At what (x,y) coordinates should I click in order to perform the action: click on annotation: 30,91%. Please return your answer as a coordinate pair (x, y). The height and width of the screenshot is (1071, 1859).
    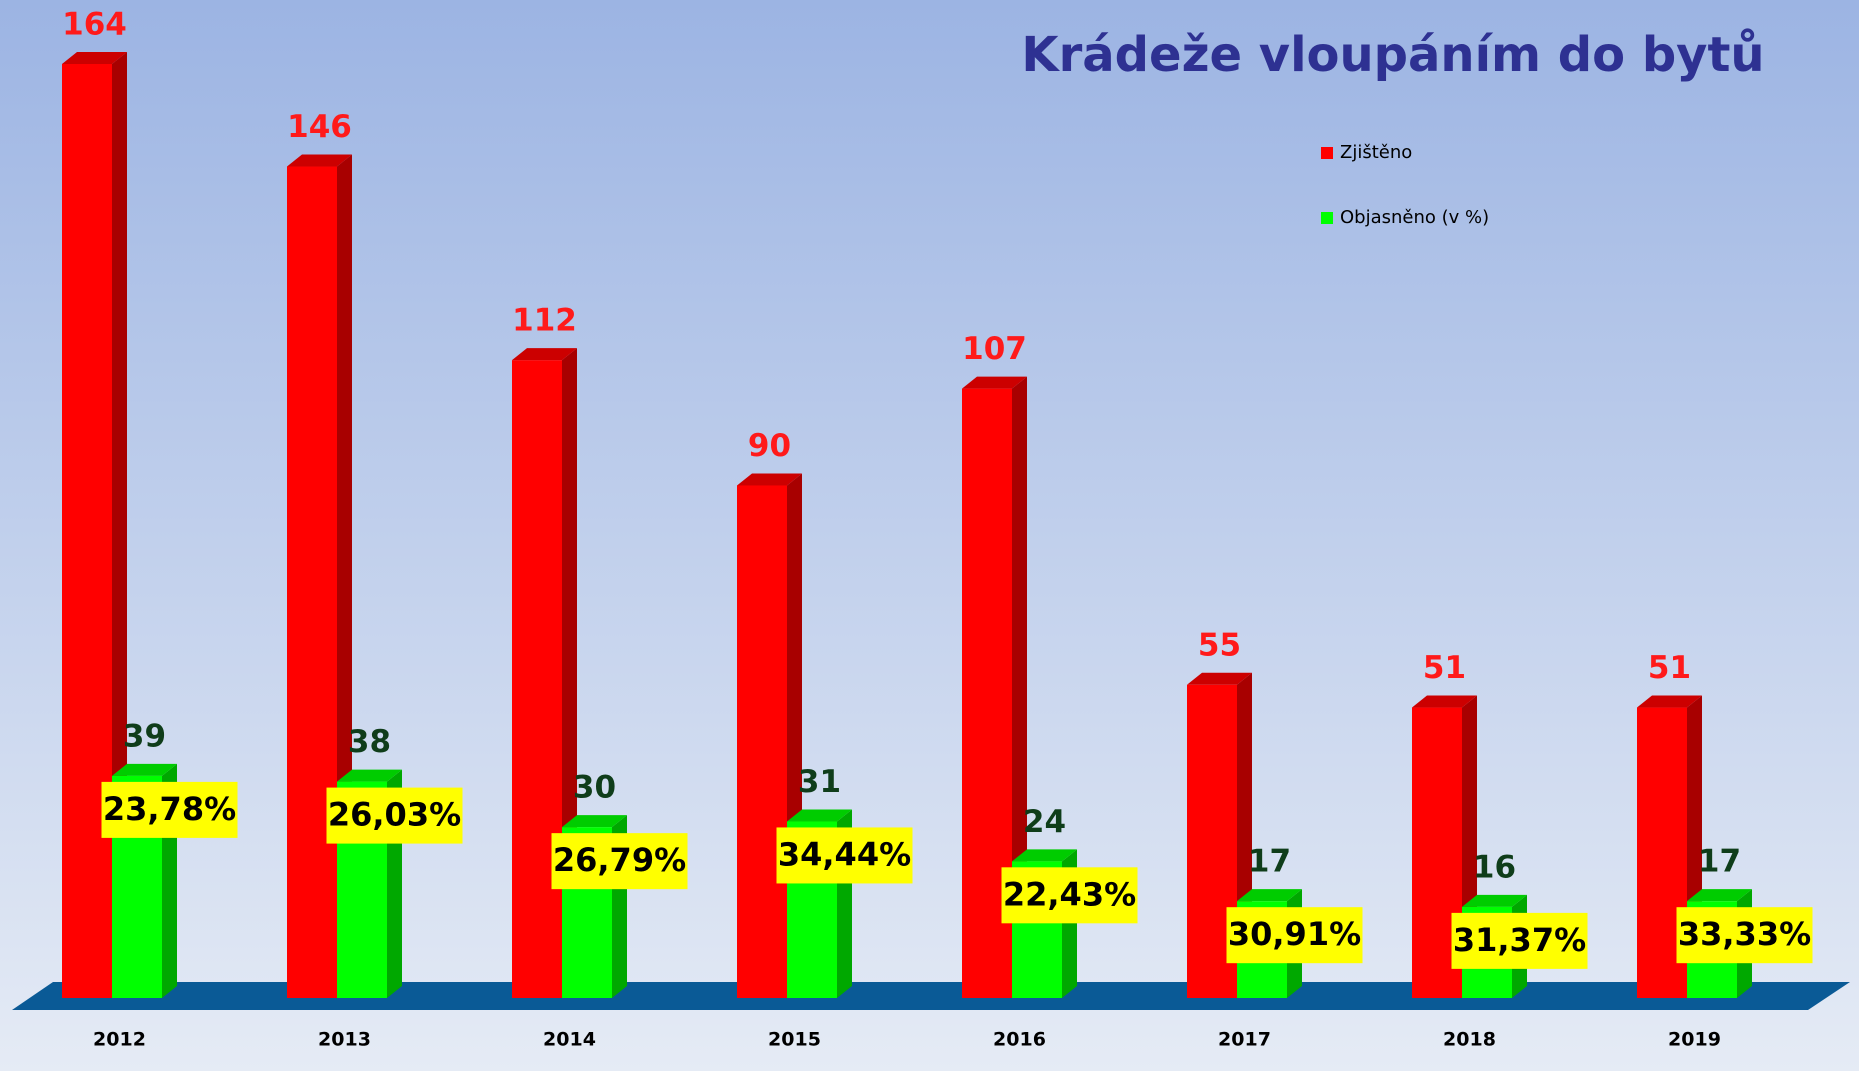
    Looking at the image, I should click on (1294, 934).